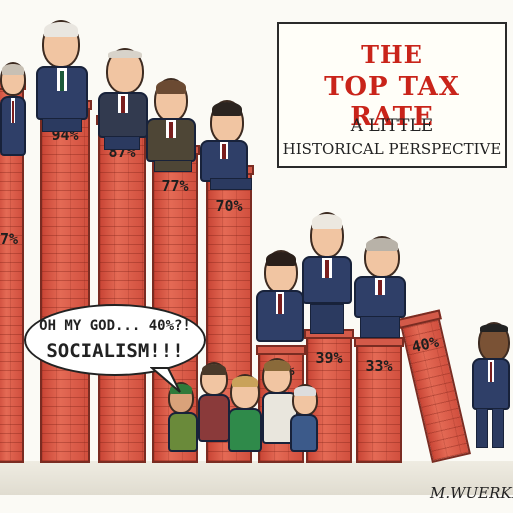 The width and height of the screenshot is (513, 513). What do you see at coordinates (115, 326) in the screenshot?
I see `speech-line-1: OH MY GOD... 40%?!` at bounding box center [115, 326].